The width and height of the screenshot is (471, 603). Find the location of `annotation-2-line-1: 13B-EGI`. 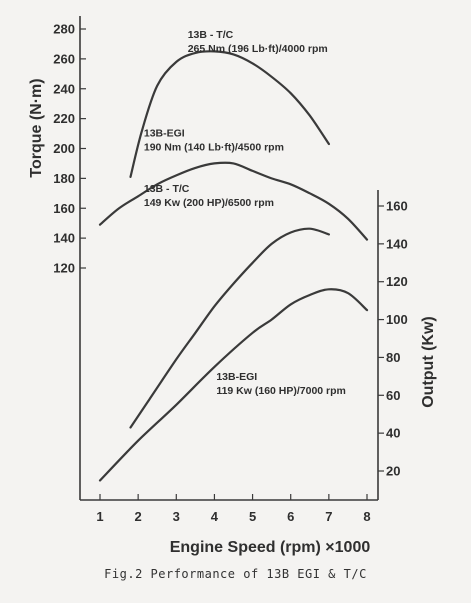

annotation-2-line-1: 13B-EGI is located at coordinates (164, 134).